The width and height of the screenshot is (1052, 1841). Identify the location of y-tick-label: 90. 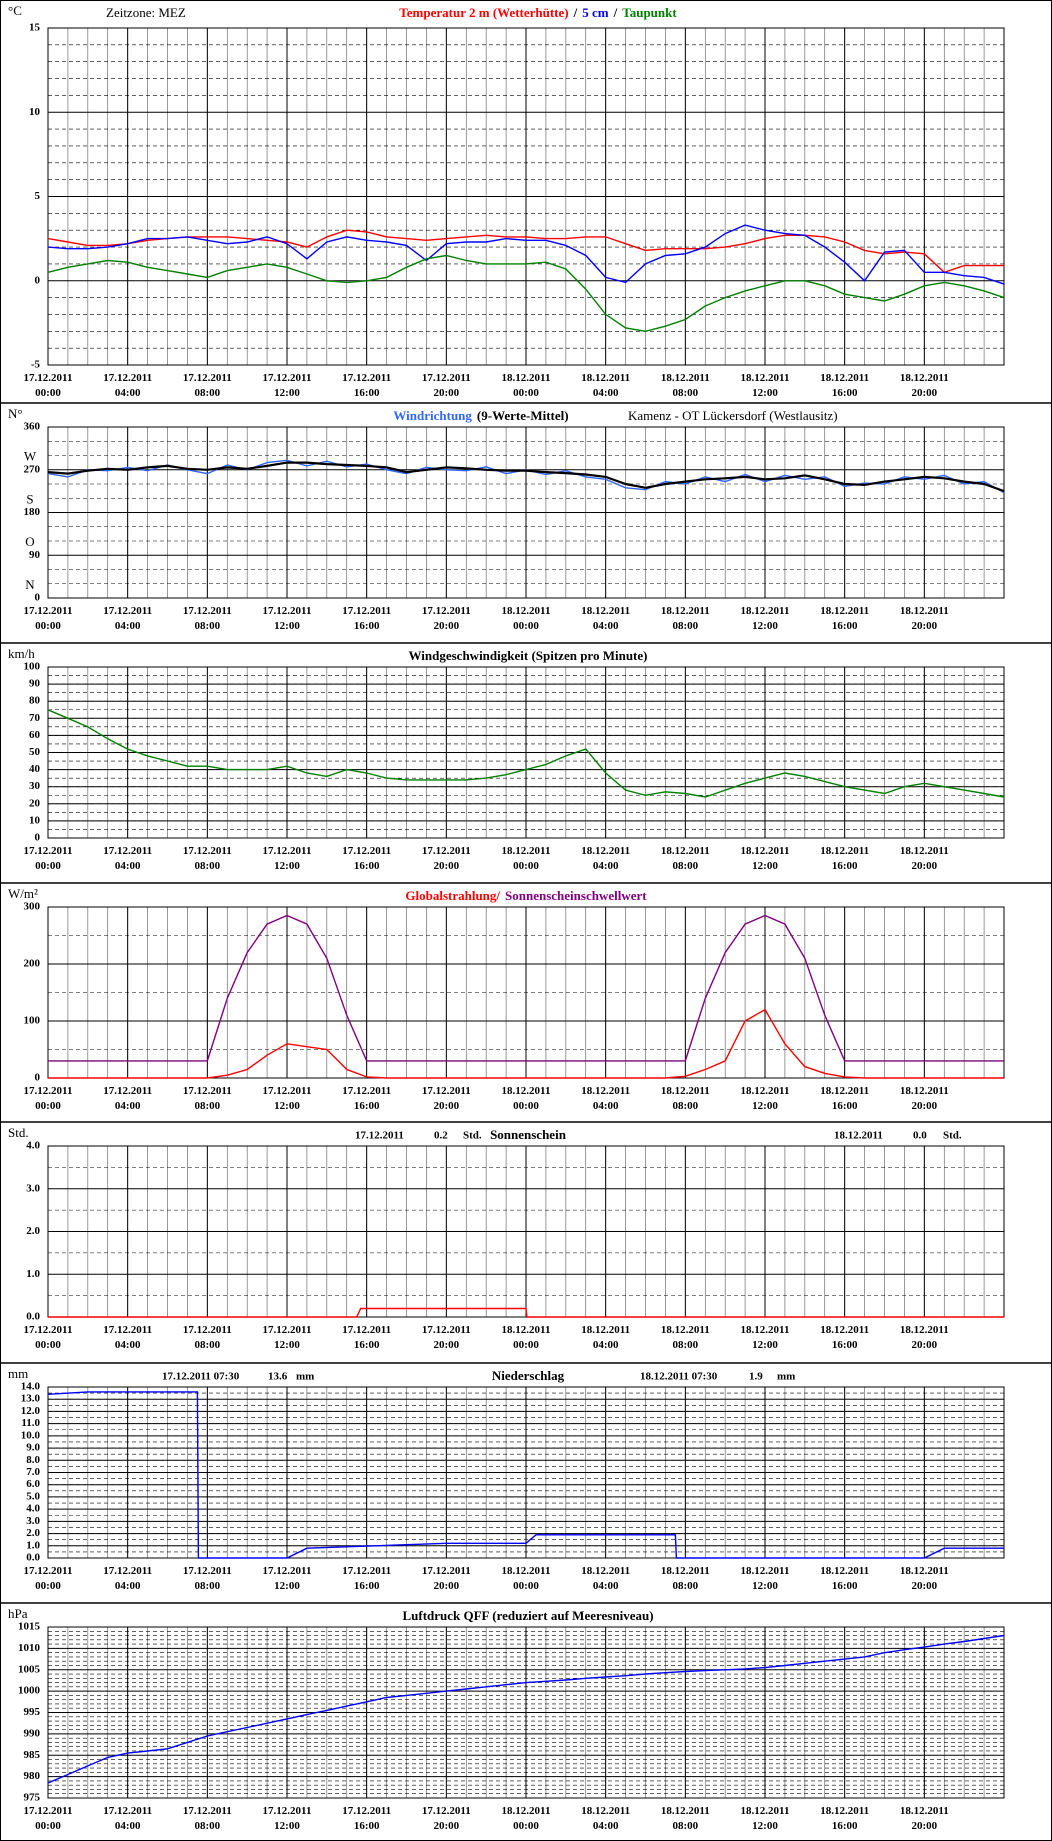
(35, 684).